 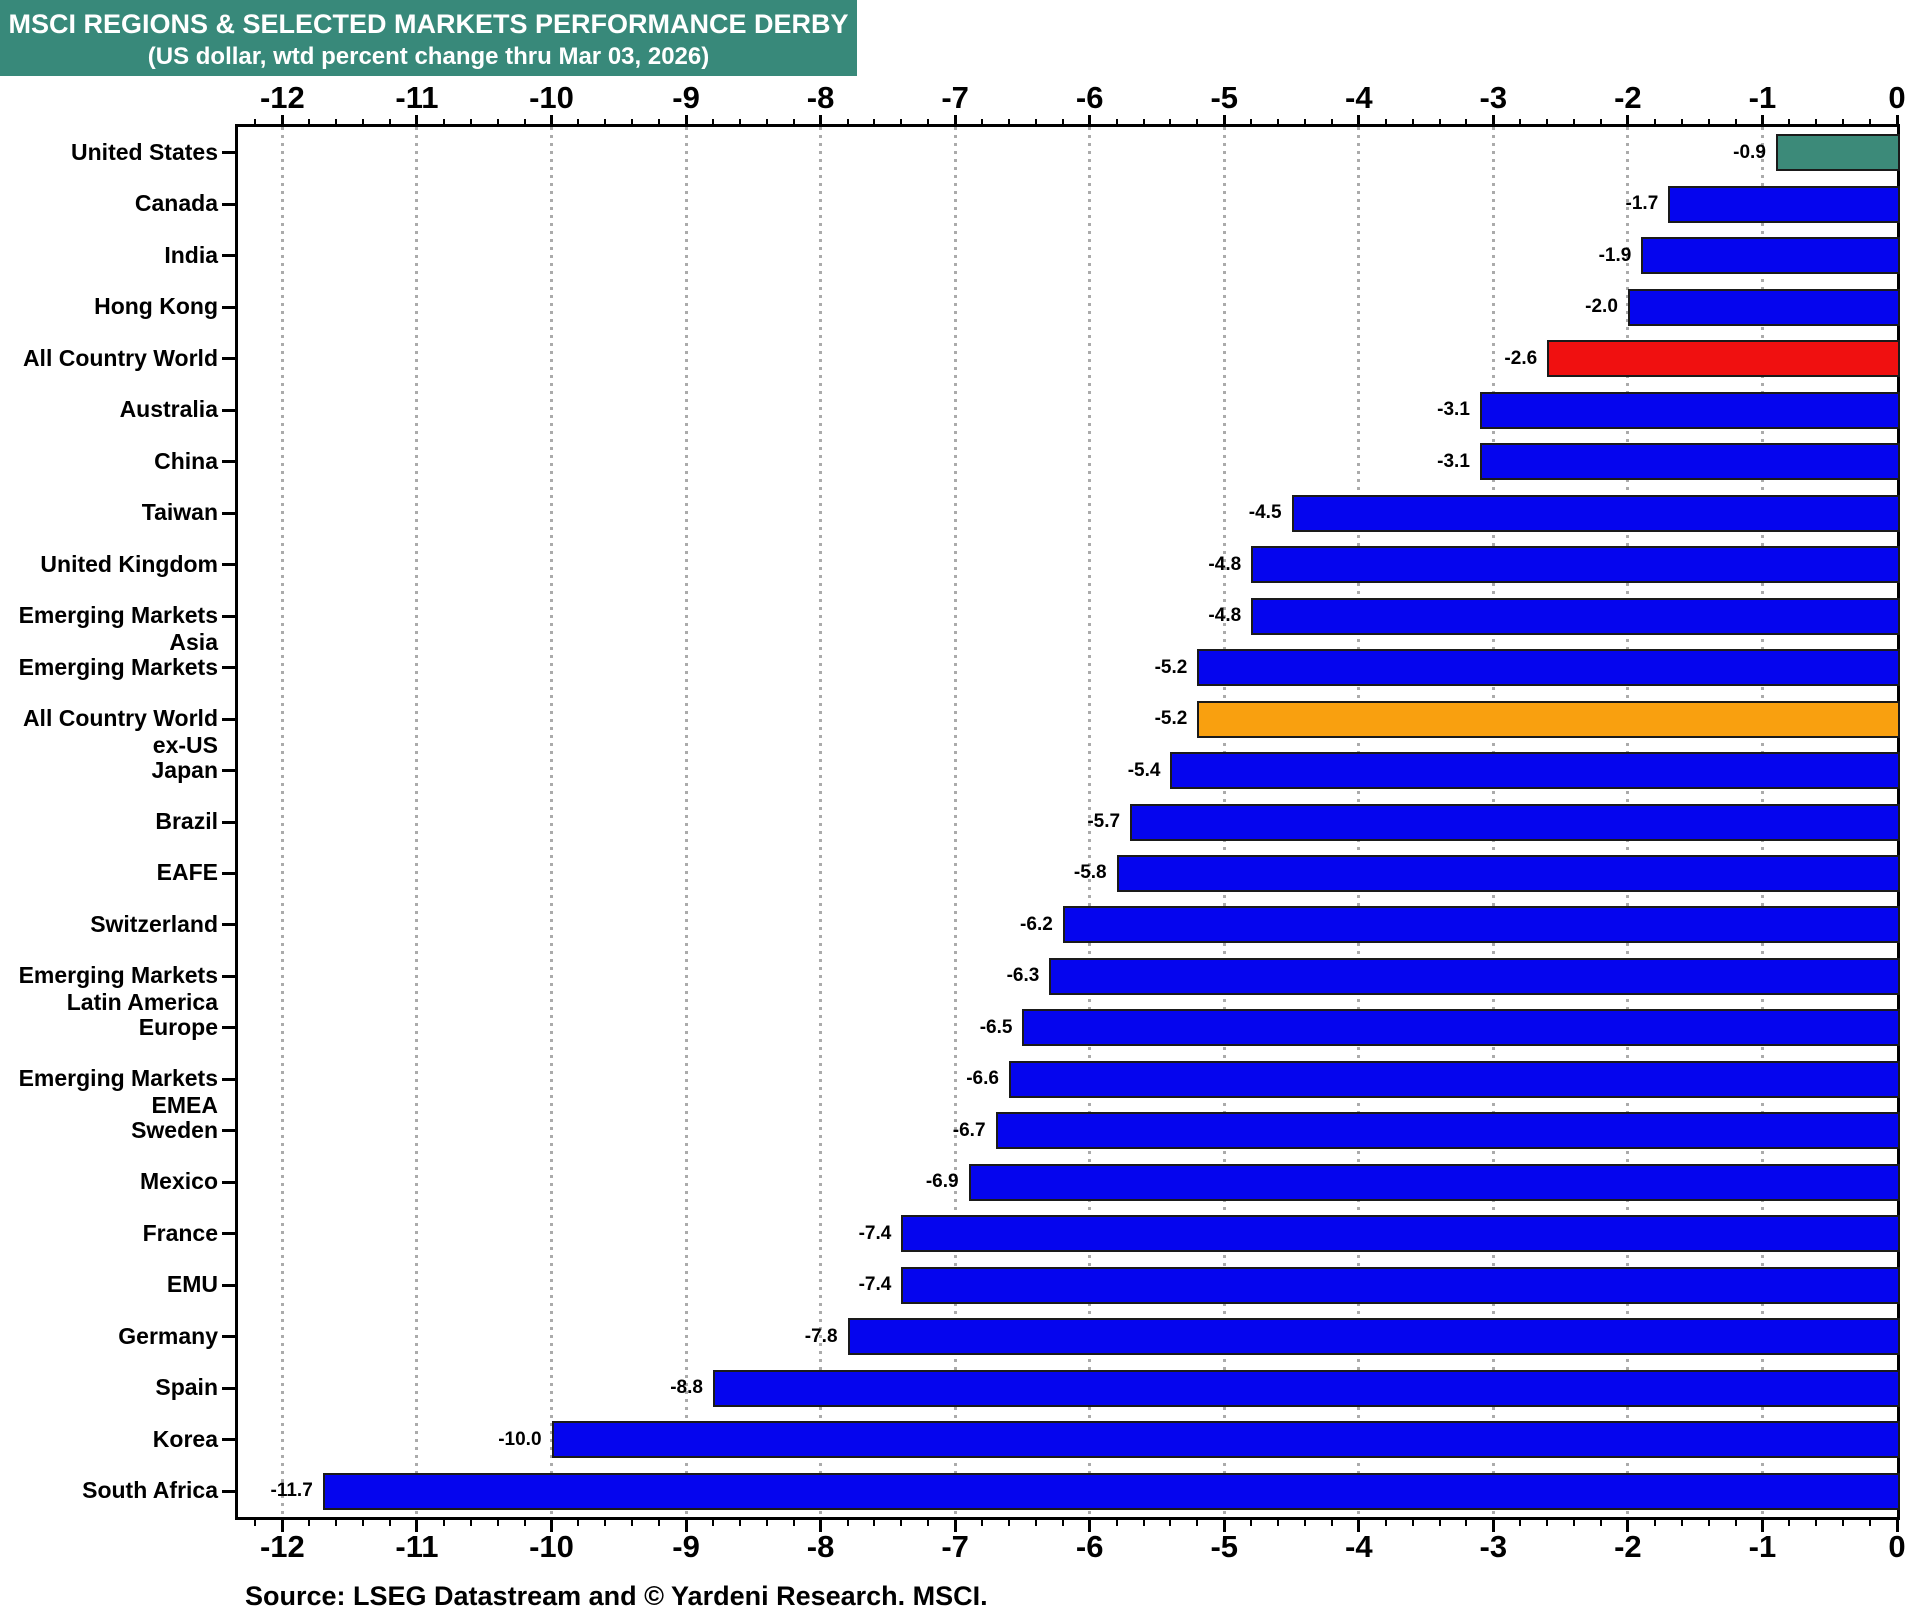 I want to click on category-label-line: Emerging Markets, so click(x=118, y=615).